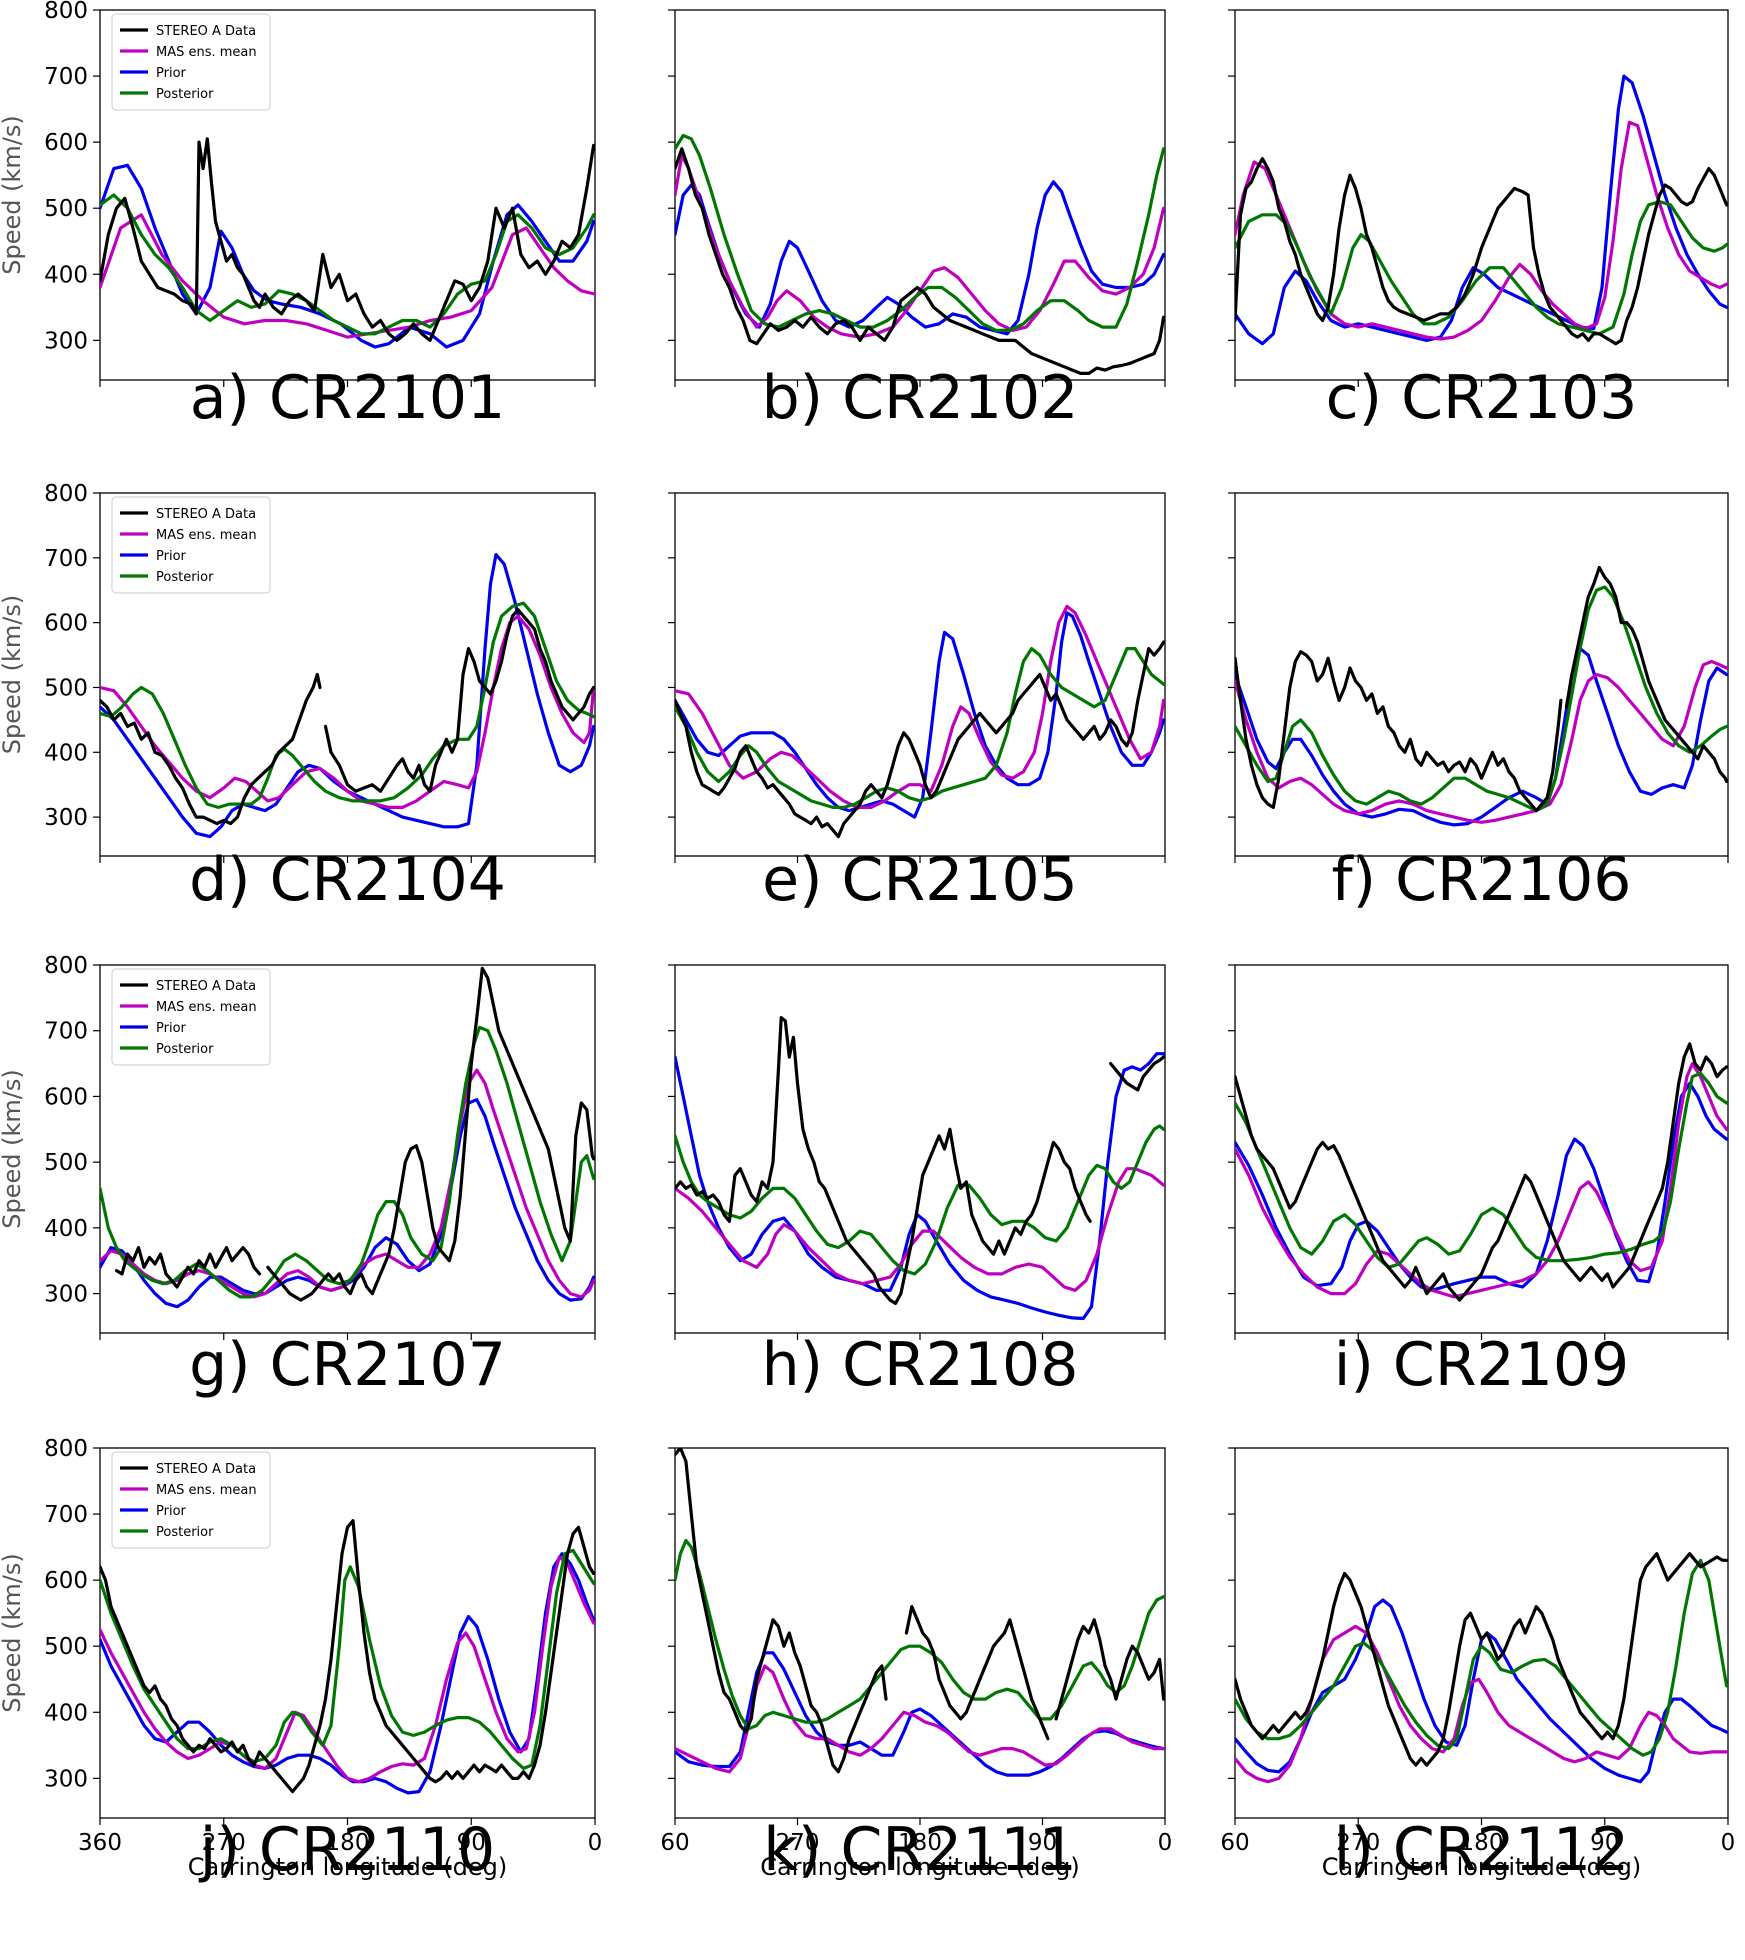 The width and height of the screenshot is (1745, 1960). What do you see at coordinates (920, 880) in the screenshot?
I see `panel-caption: e) CR2105` at bounding box center [920, 880].